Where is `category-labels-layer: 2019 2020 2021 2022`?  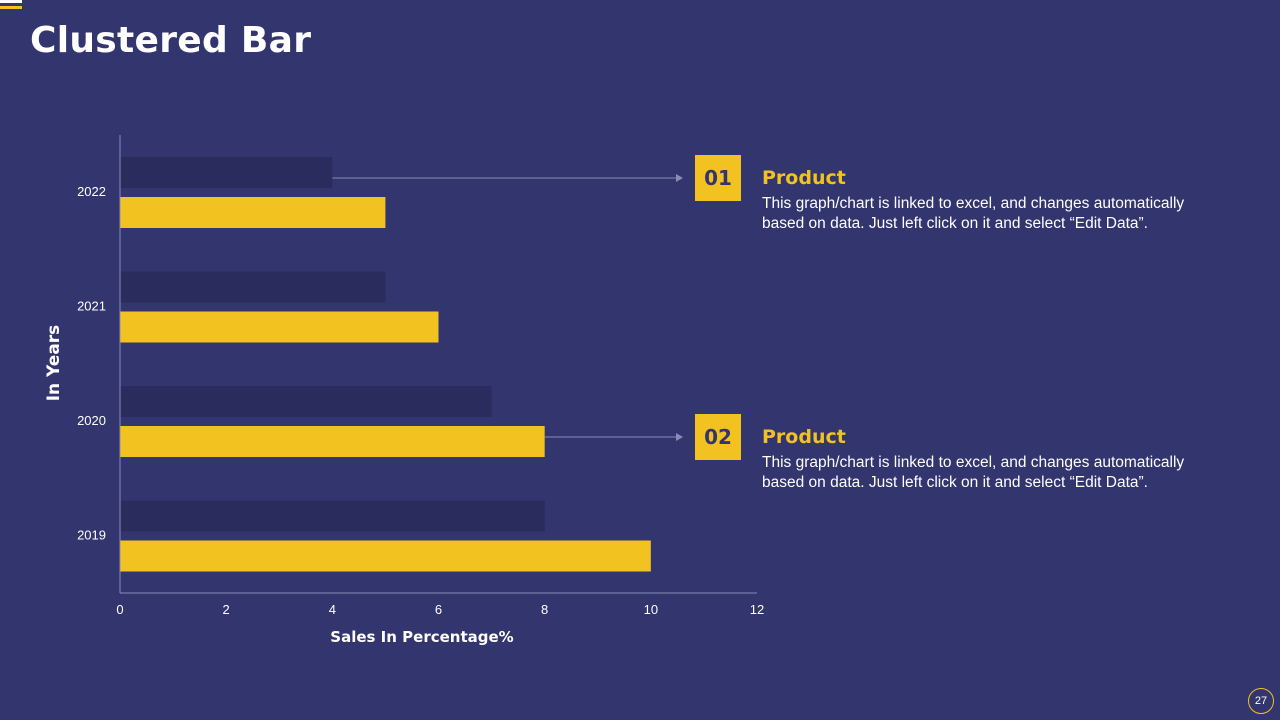
category-labels-layer: 2019 2020 2021 2022 is located at coordinates (91, 363).